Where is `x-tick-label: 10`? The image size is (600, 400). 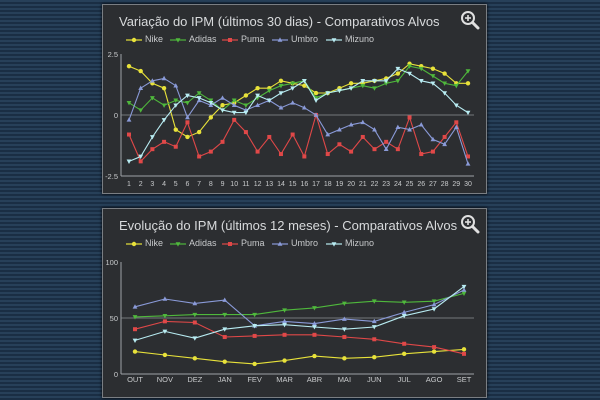 x-tick-label: 10 is located at coordinates (234, 184).